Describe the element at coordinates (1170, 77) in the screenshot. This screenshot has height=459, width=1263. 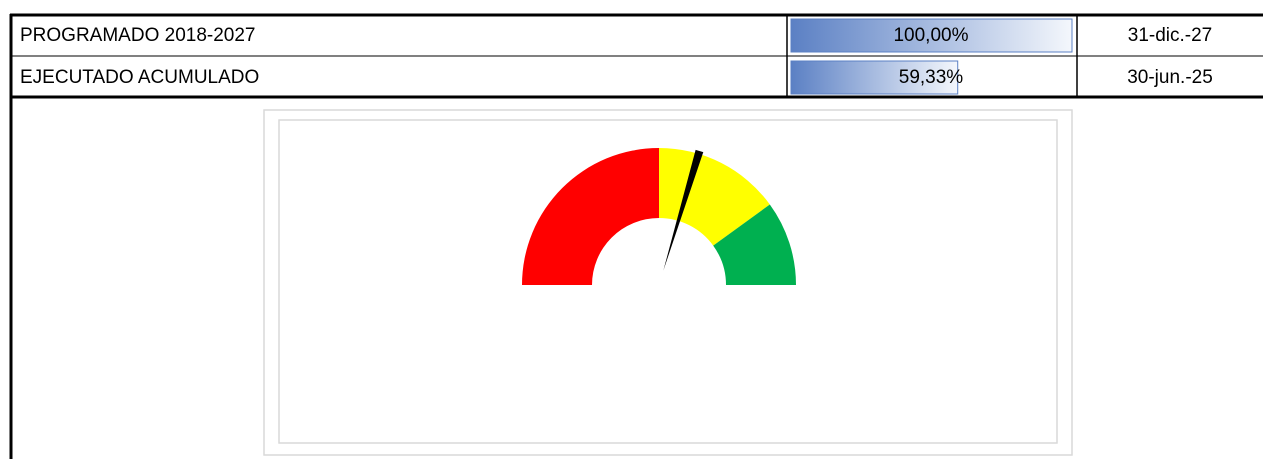
I see `date: 30-jun.-25` at that location.